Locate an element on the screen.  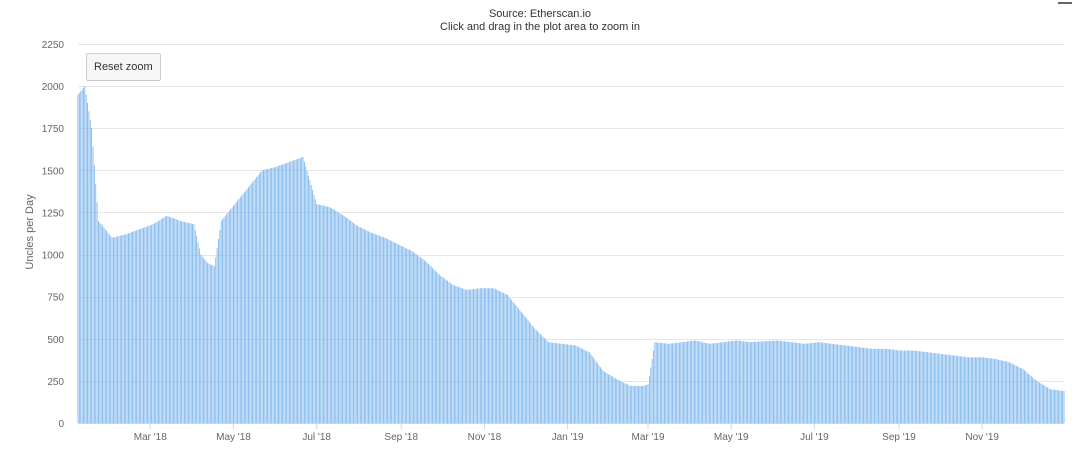
x-tick-label: Jan '19 is located at coordinates (568, 437).